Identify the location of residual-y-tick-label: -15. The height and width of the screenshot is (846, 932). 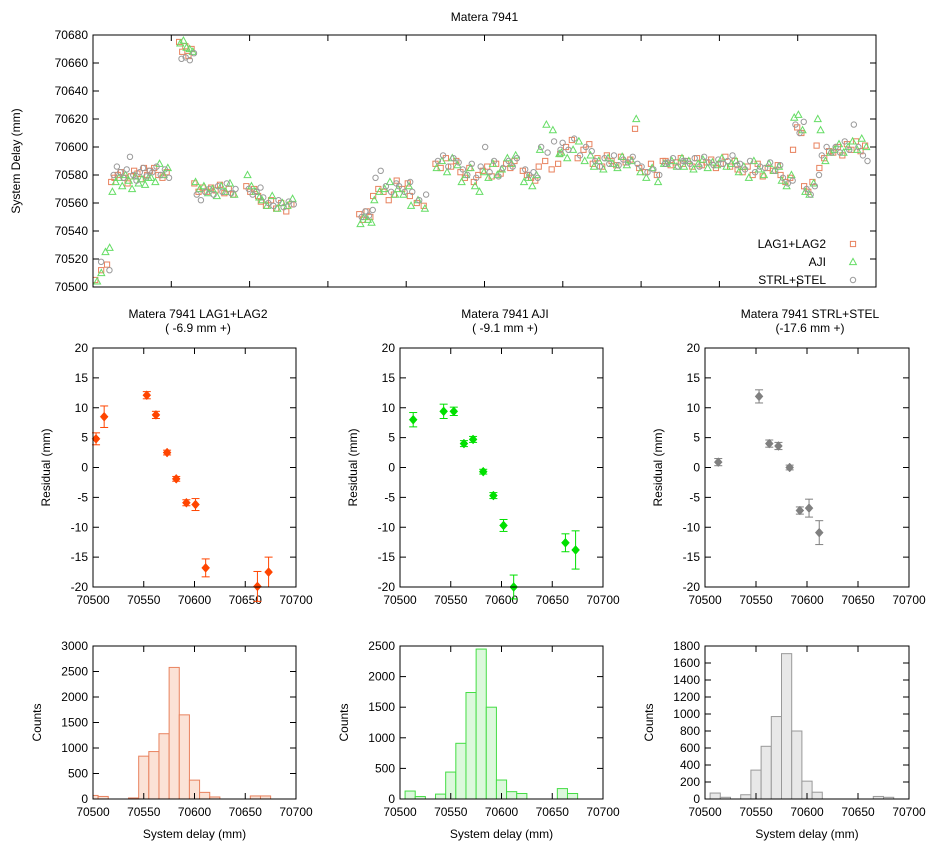
(387, 557).